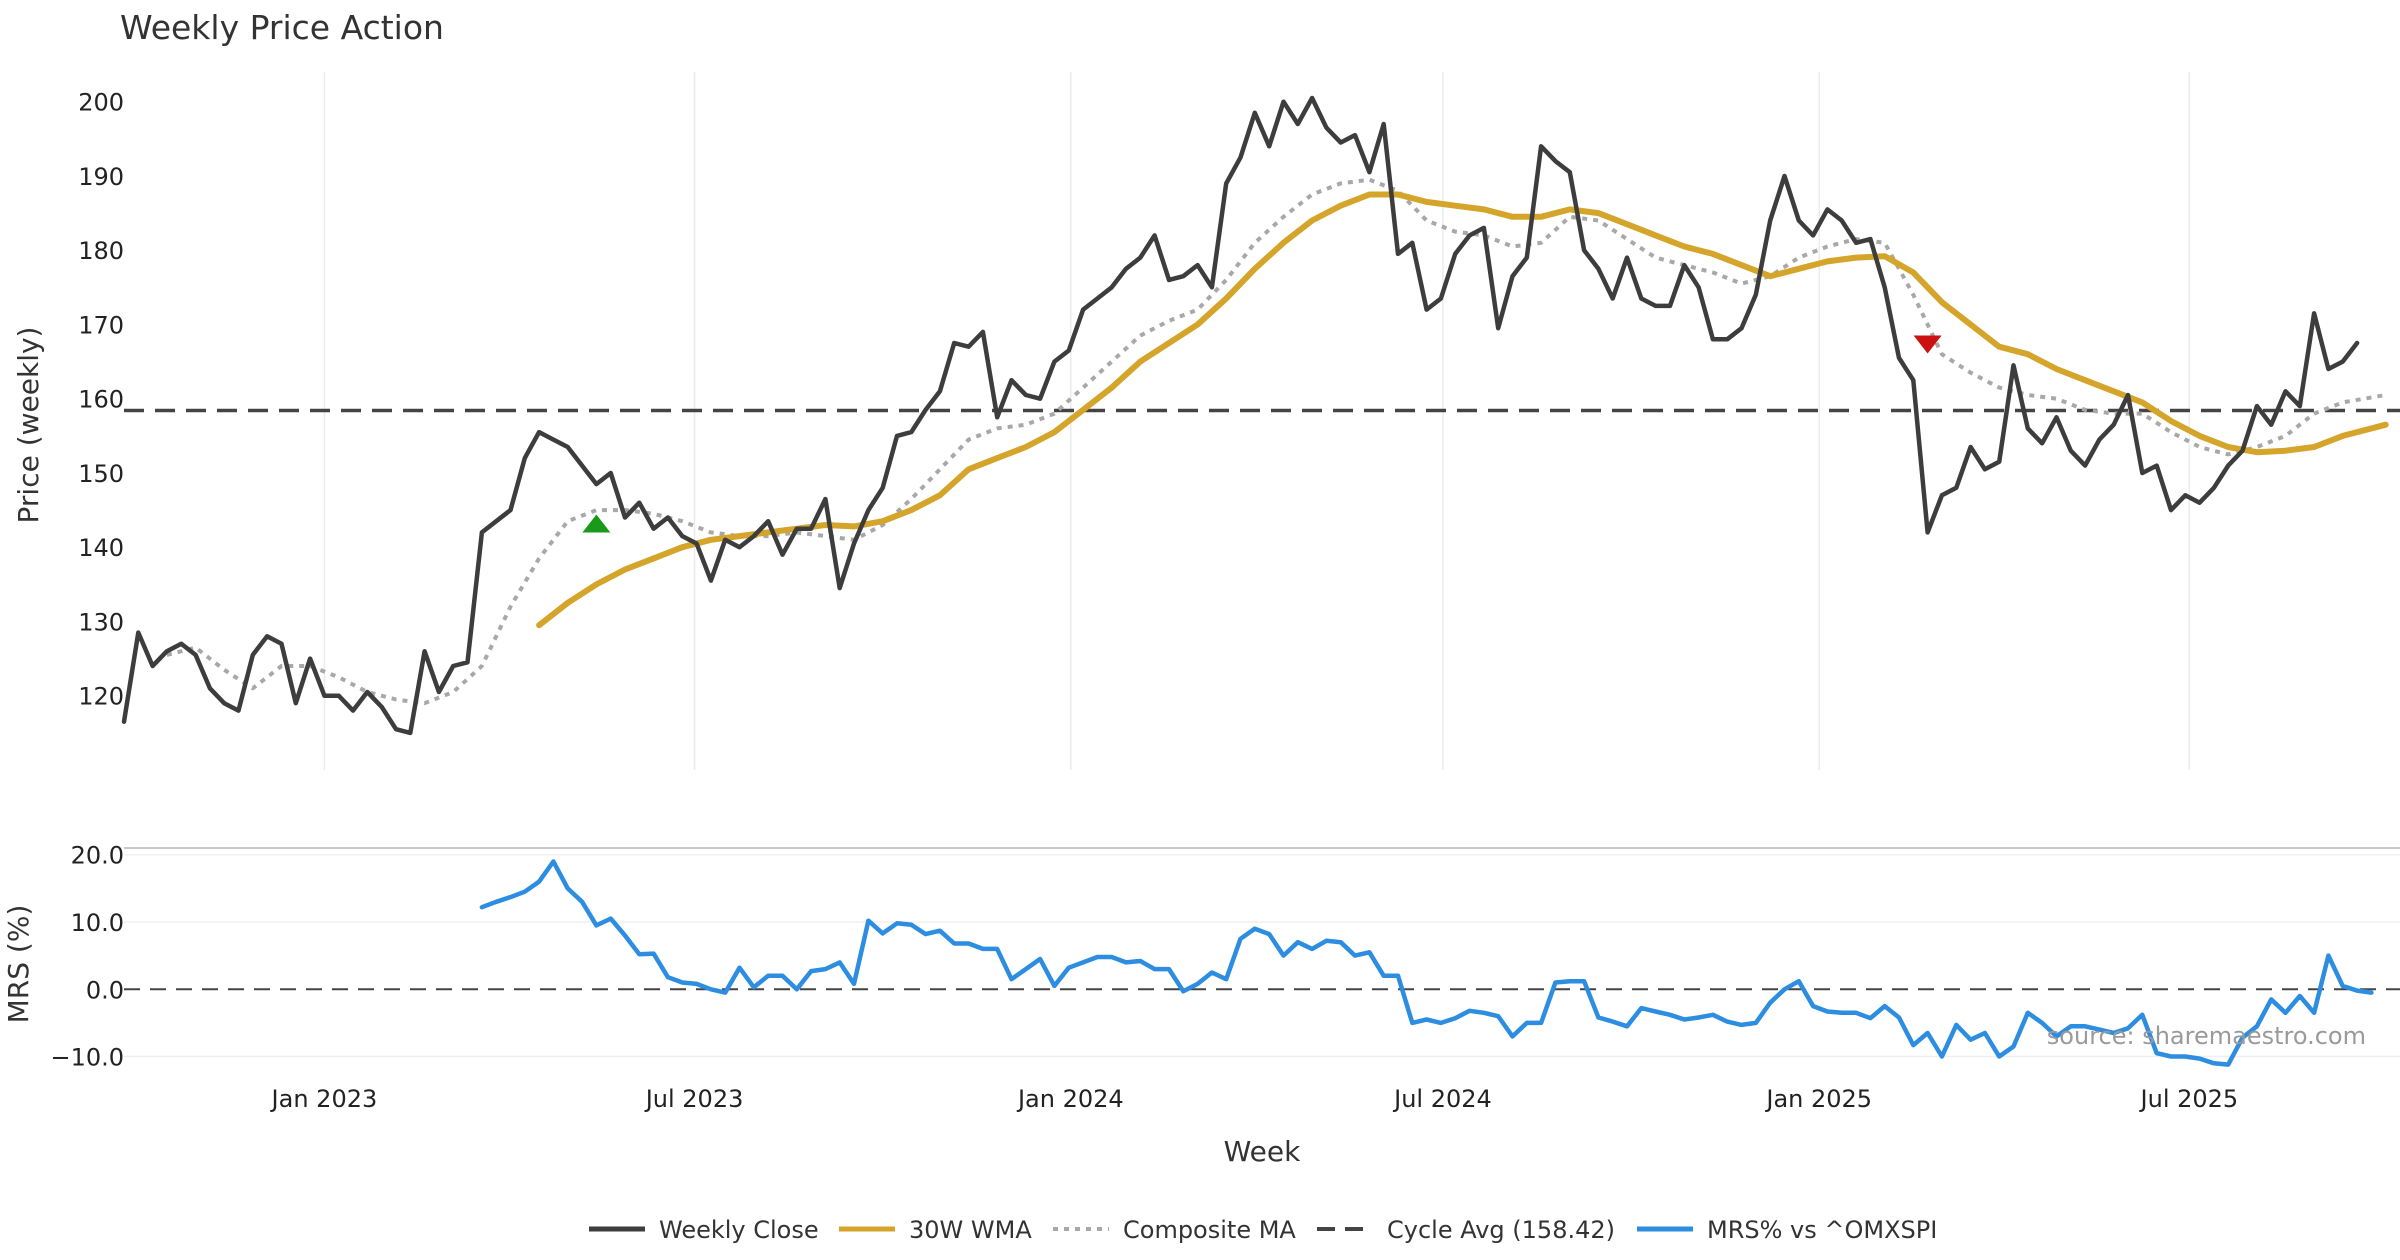  I want to click on mrs-y-tick-label: 0.0, so click(105, 990).